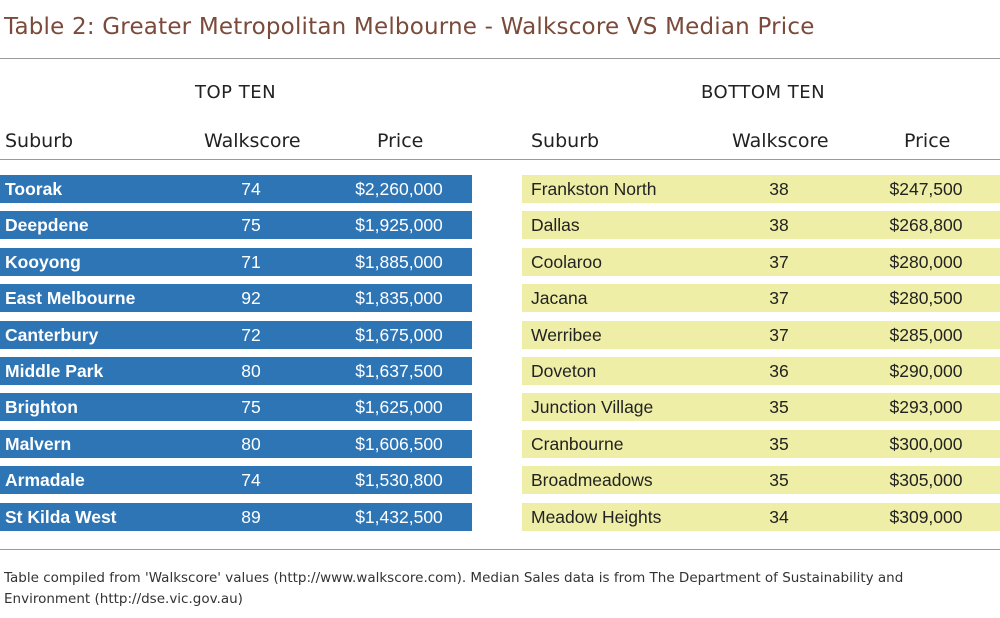 This screenshot has width=1000, height=618. What do you see at coordinates (565, 141) in the screenshot?
I see `bottom-ten-header-suburb: Suburb` at bounding box center [565, 141].